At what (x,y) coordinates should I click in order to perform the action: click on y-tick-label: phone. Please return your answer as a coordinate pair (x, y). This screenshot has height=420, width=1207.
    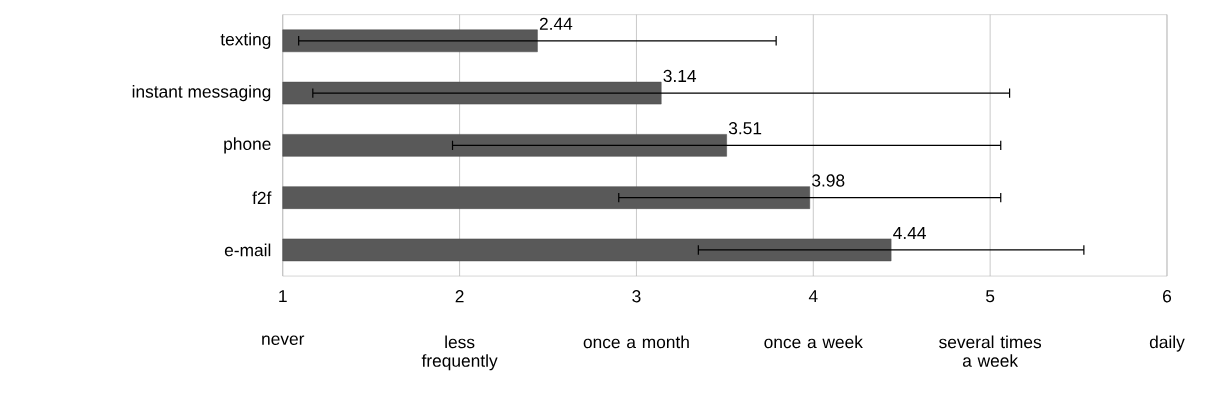
    Looking at the image, I should click on (247, 145).